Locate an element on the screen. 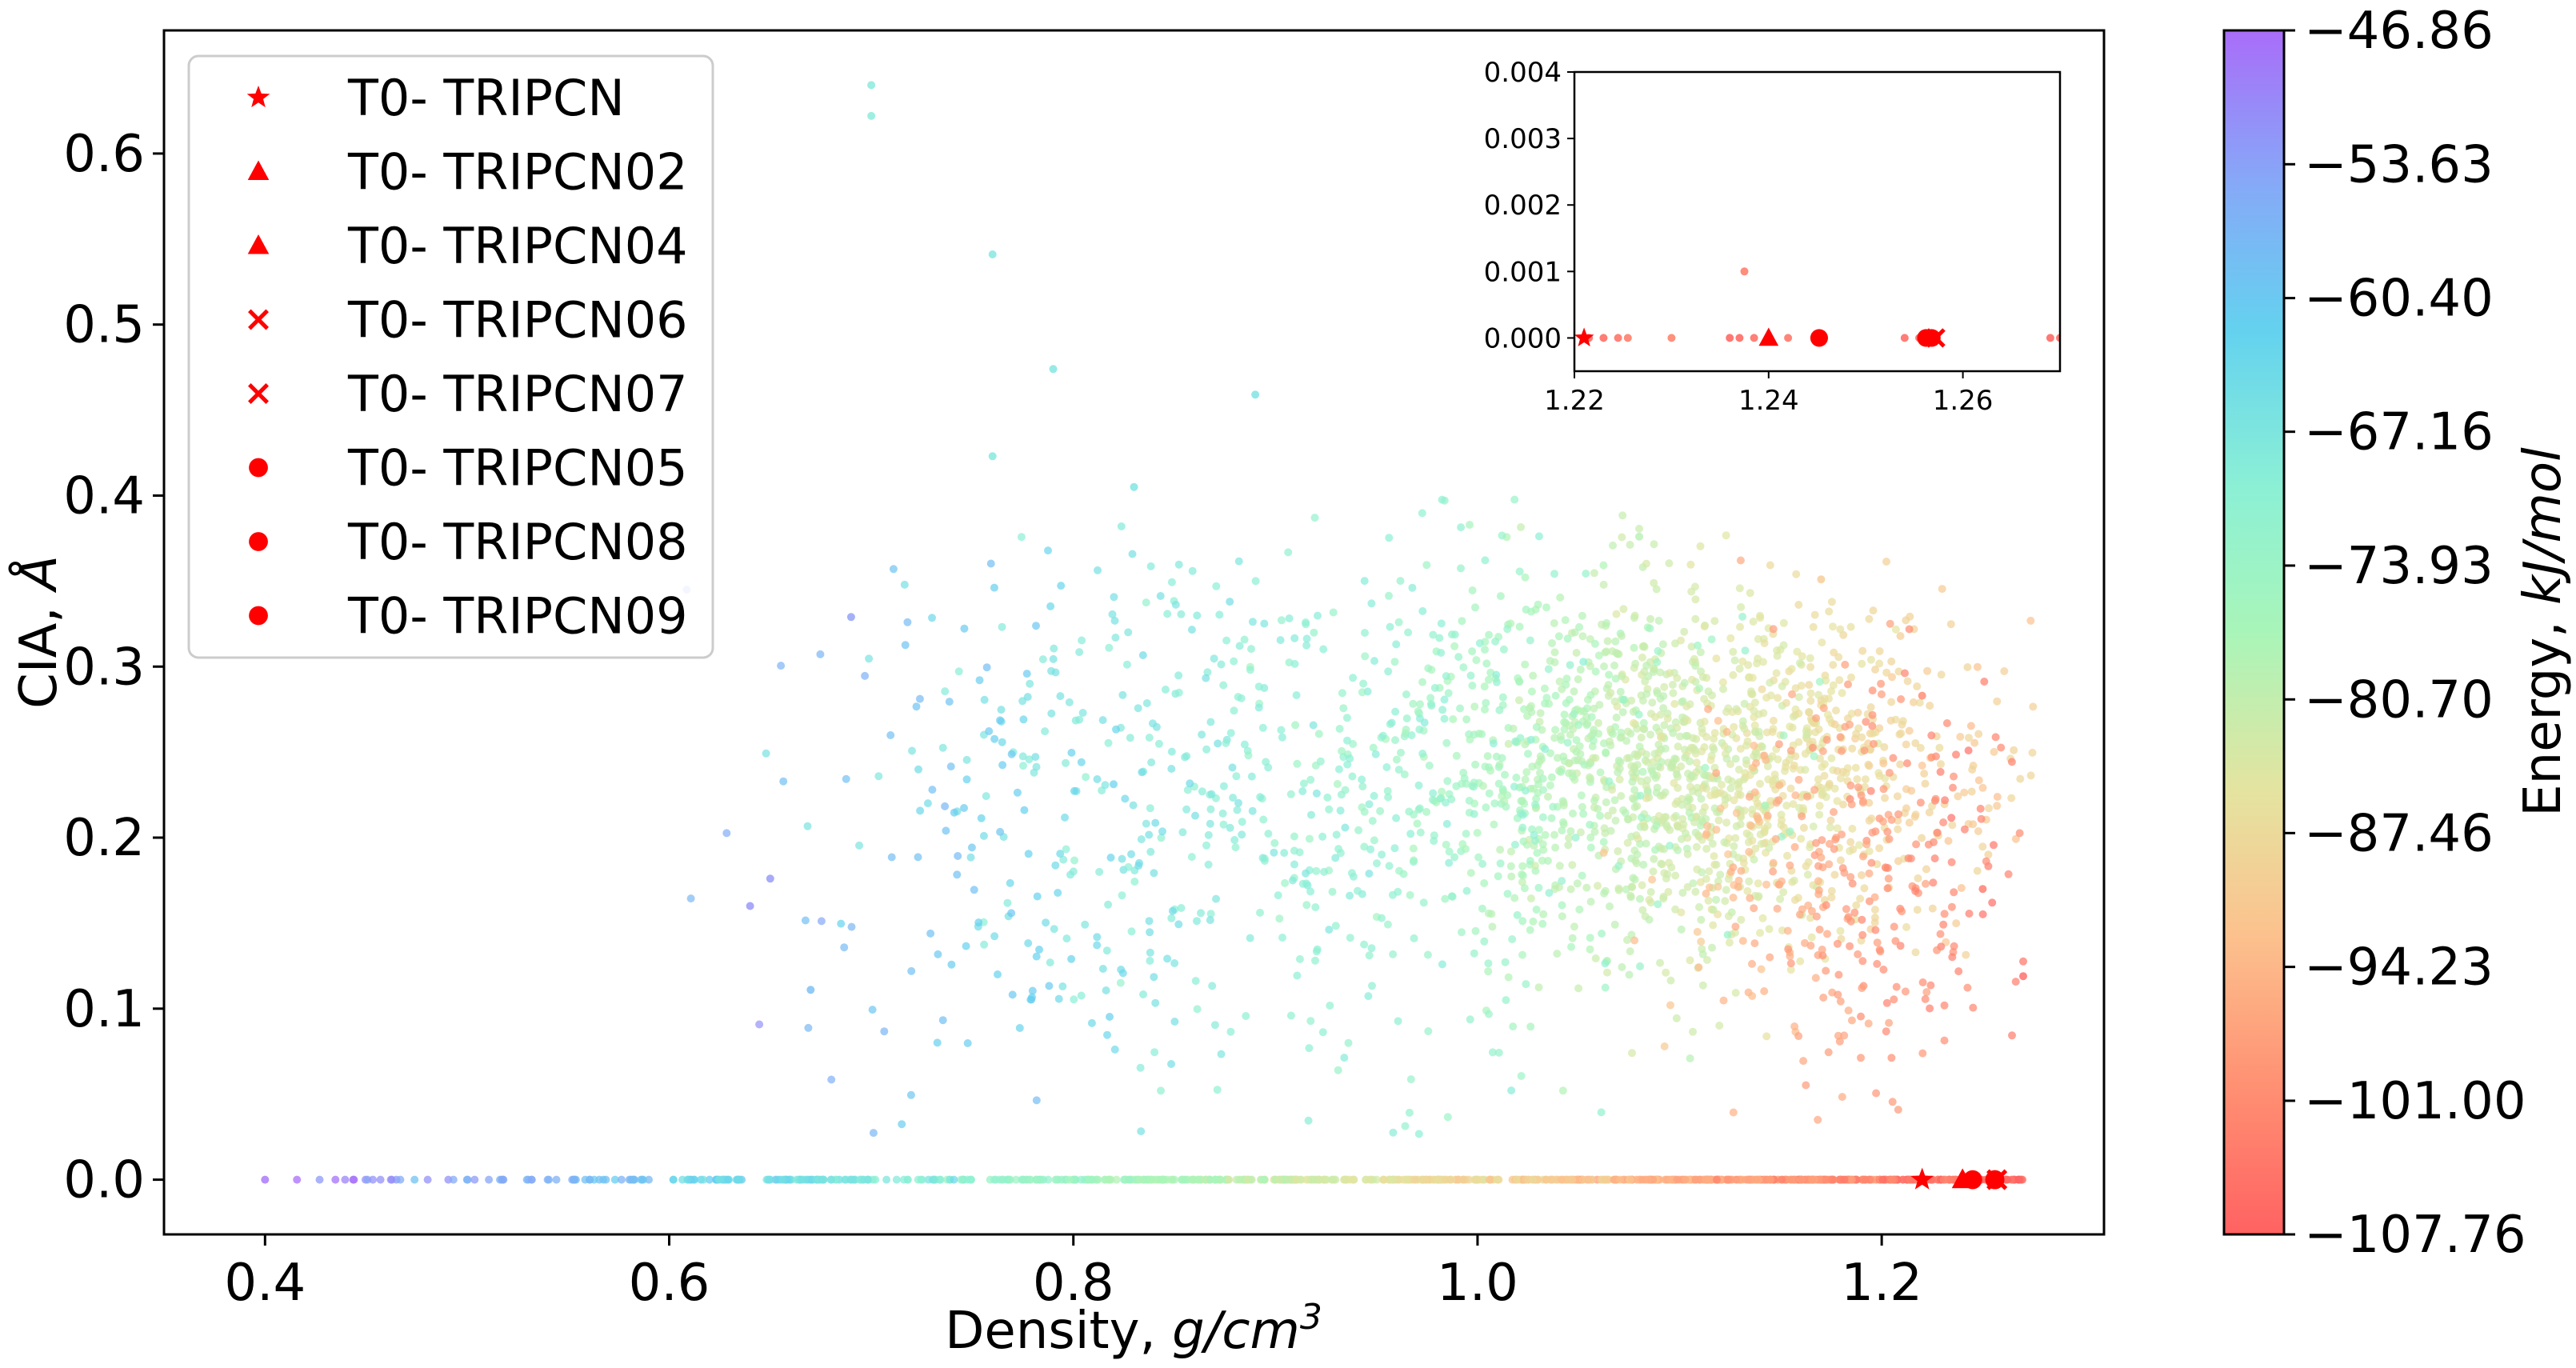 The height and width of the screenshot is (1368, 2576). inset-y-tick-label: 0.001 is located at coordinates (1523, 272).